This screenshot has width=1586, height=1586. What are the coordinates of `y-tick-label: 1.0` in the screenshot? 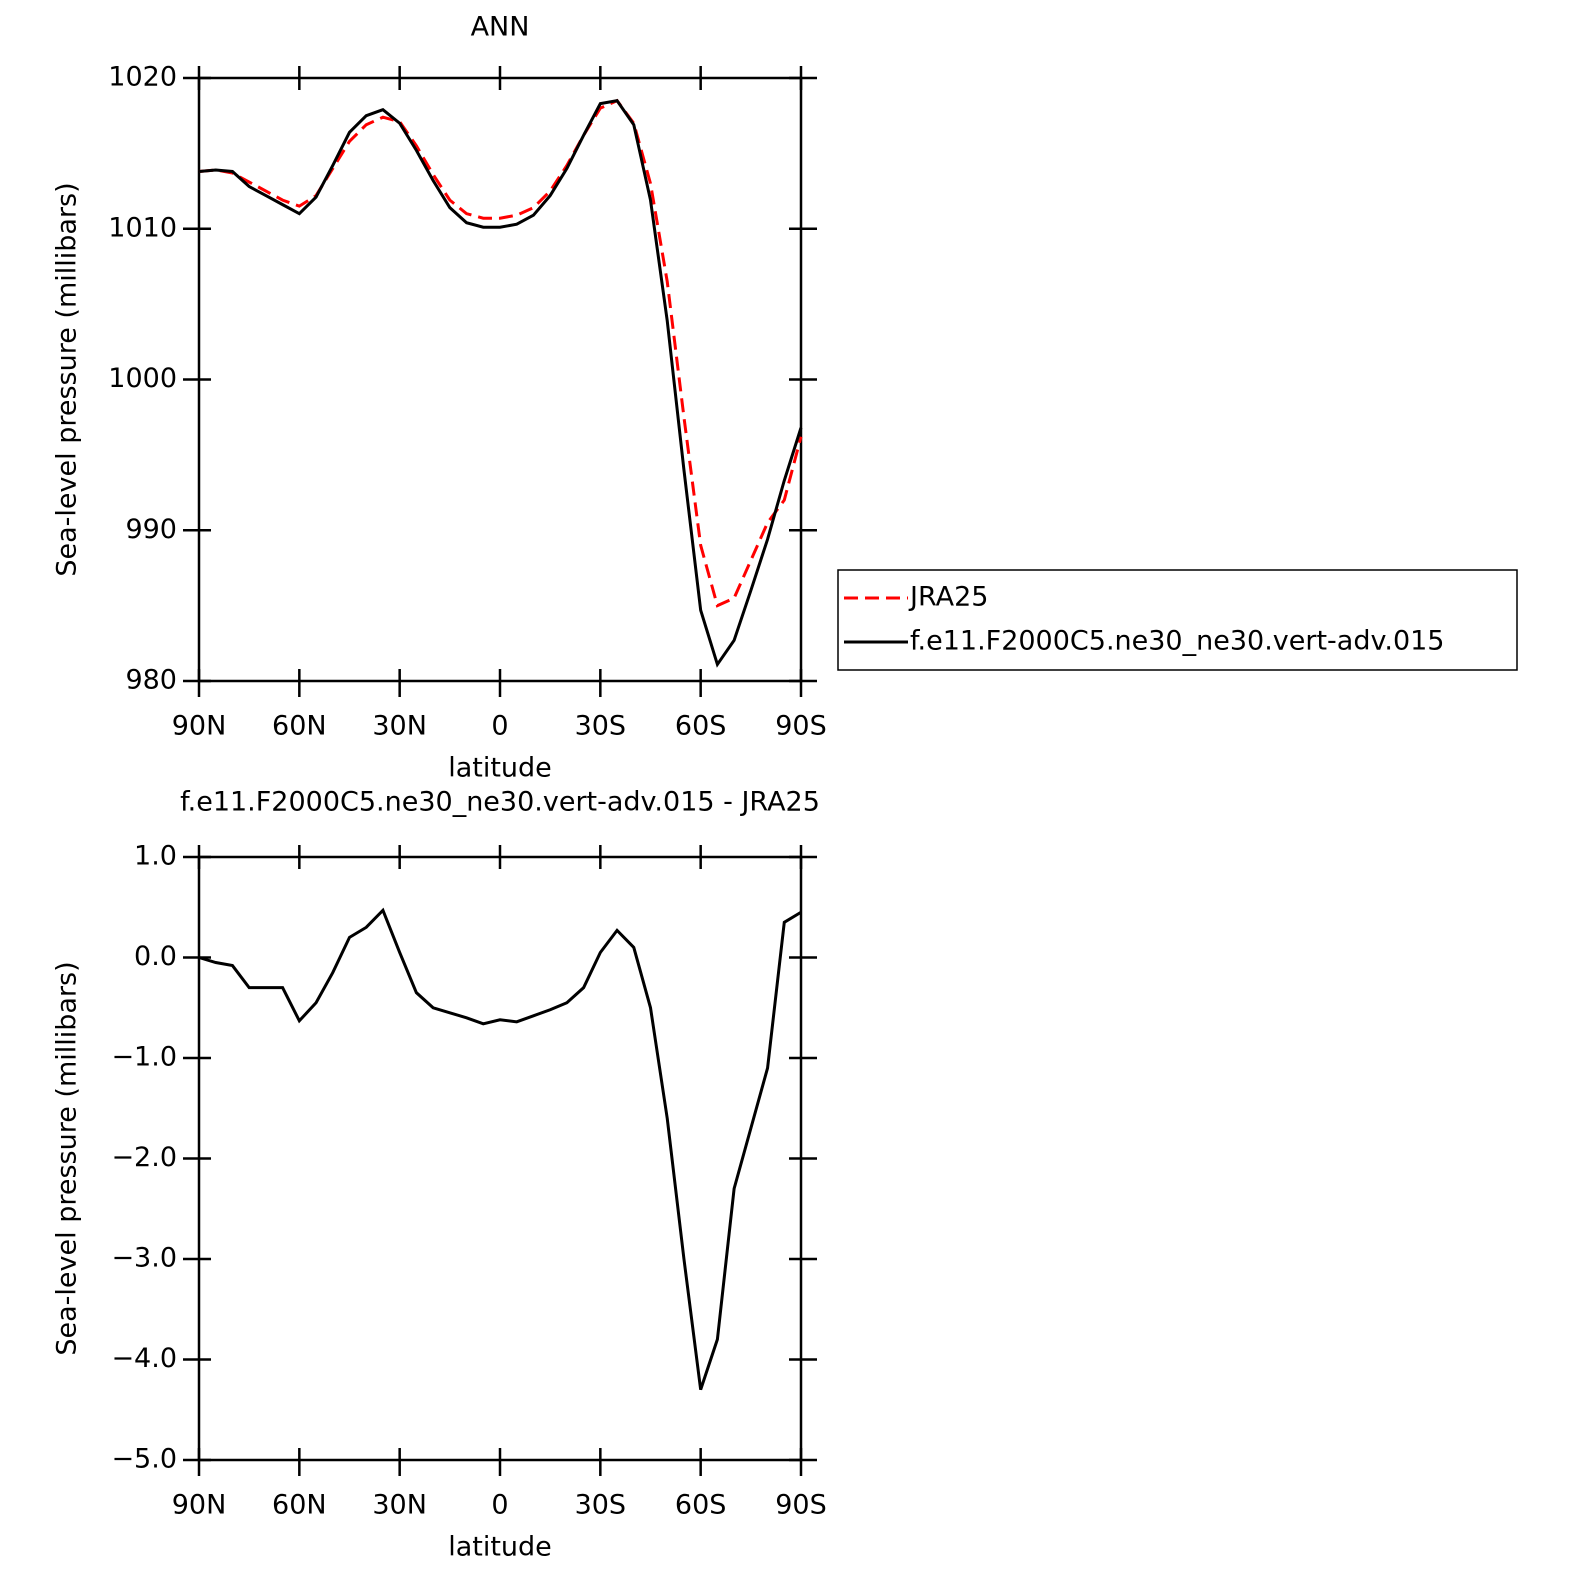 It's located at (155, 856).